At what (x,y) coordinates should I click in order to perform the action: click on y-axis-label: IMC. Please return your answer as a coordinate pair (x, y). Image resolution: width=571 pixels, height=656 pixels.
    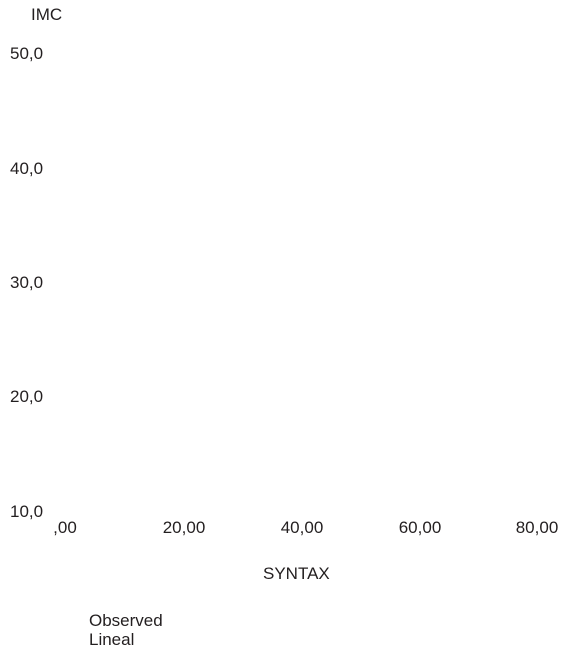
    Looking at the image, I should click on (47, 14).